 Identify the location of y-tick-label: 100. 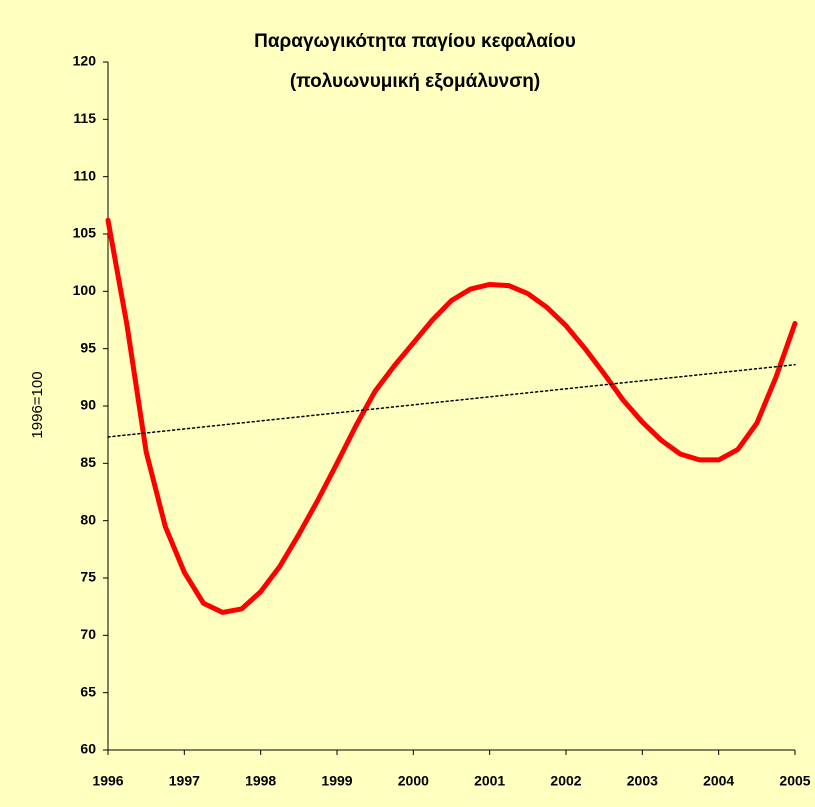
(85, 290).